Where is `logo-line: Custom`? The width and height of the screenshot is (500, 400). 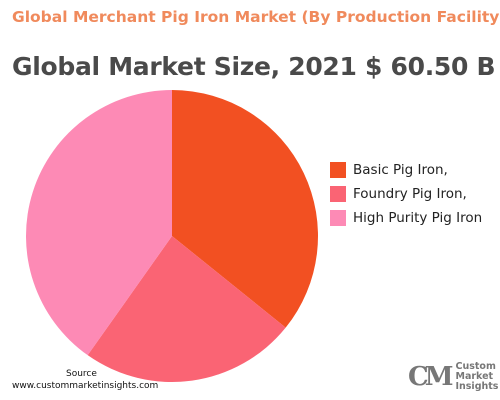
logo-line: Custom is located at coordinates (475, 366).